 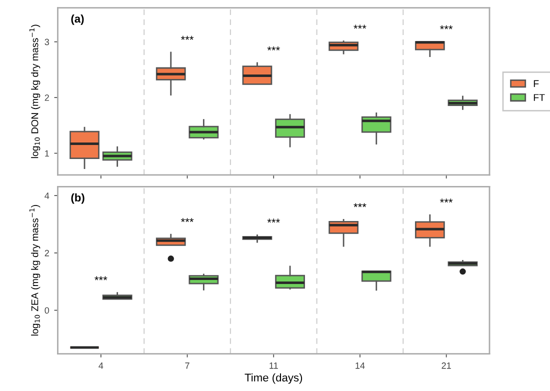 I want to click on x-axis-title: Time (days), so click(x=273, y=378).